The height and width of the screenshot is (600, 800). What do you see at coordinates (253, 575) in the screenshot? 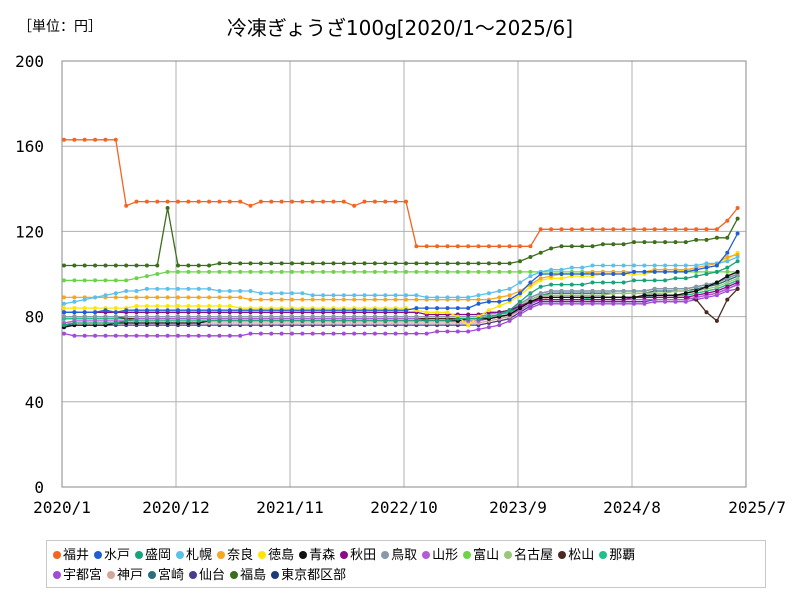
I see `legend-label: 福島` at bounding box center [253, 575].